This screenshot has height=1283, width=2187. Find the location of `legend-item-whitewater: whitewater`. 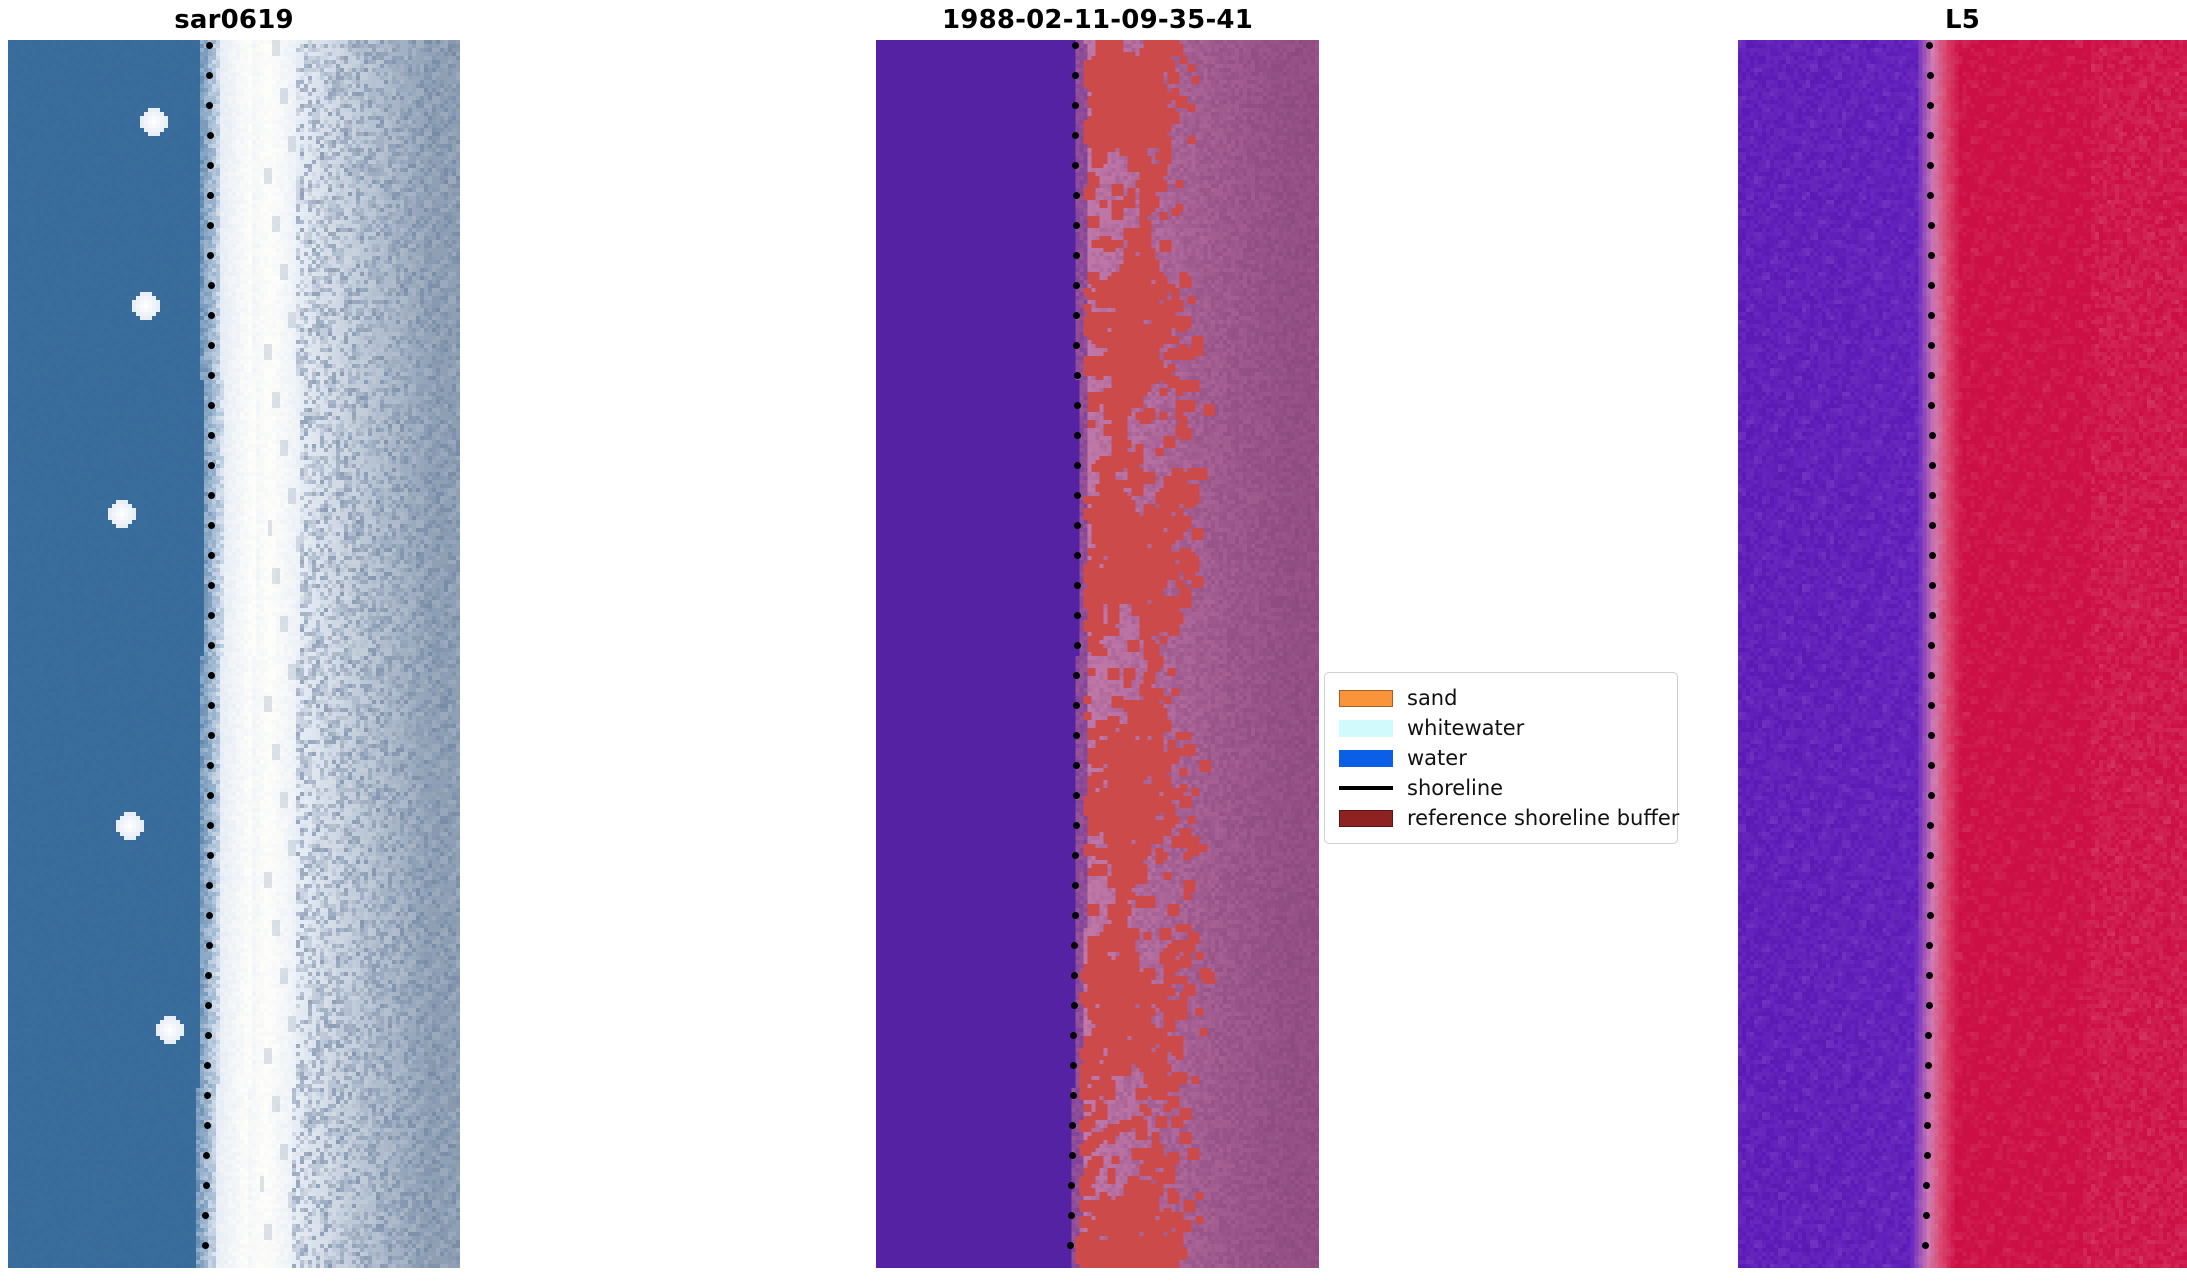

legend-item-whitewater: whitewater is located at coordinates (1502, 728).